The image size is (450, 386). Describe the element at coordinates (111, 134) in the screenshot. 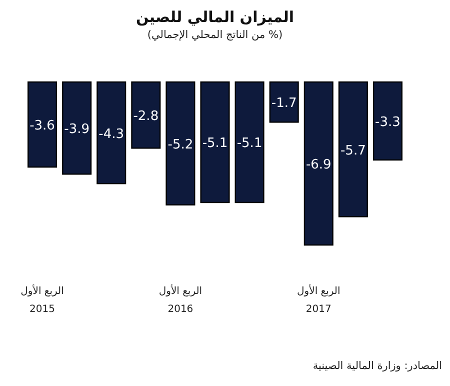

I see `data-label: -4.3` at that location.